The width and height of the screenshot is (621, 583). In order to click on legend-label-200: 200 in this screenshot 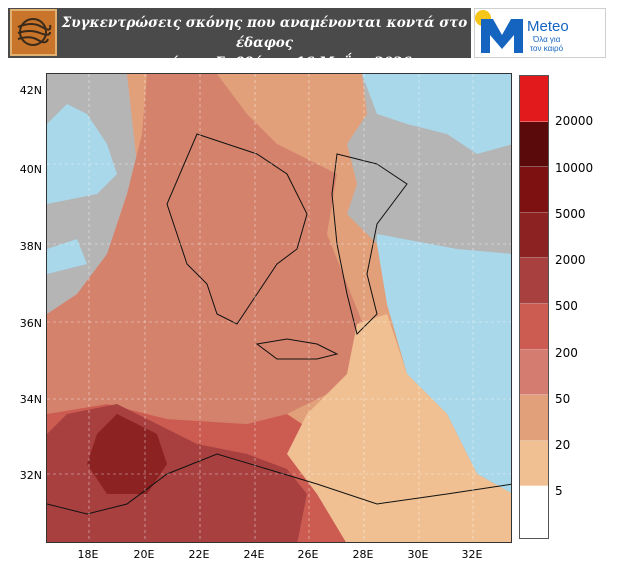, I will do `click(566, 353)`.